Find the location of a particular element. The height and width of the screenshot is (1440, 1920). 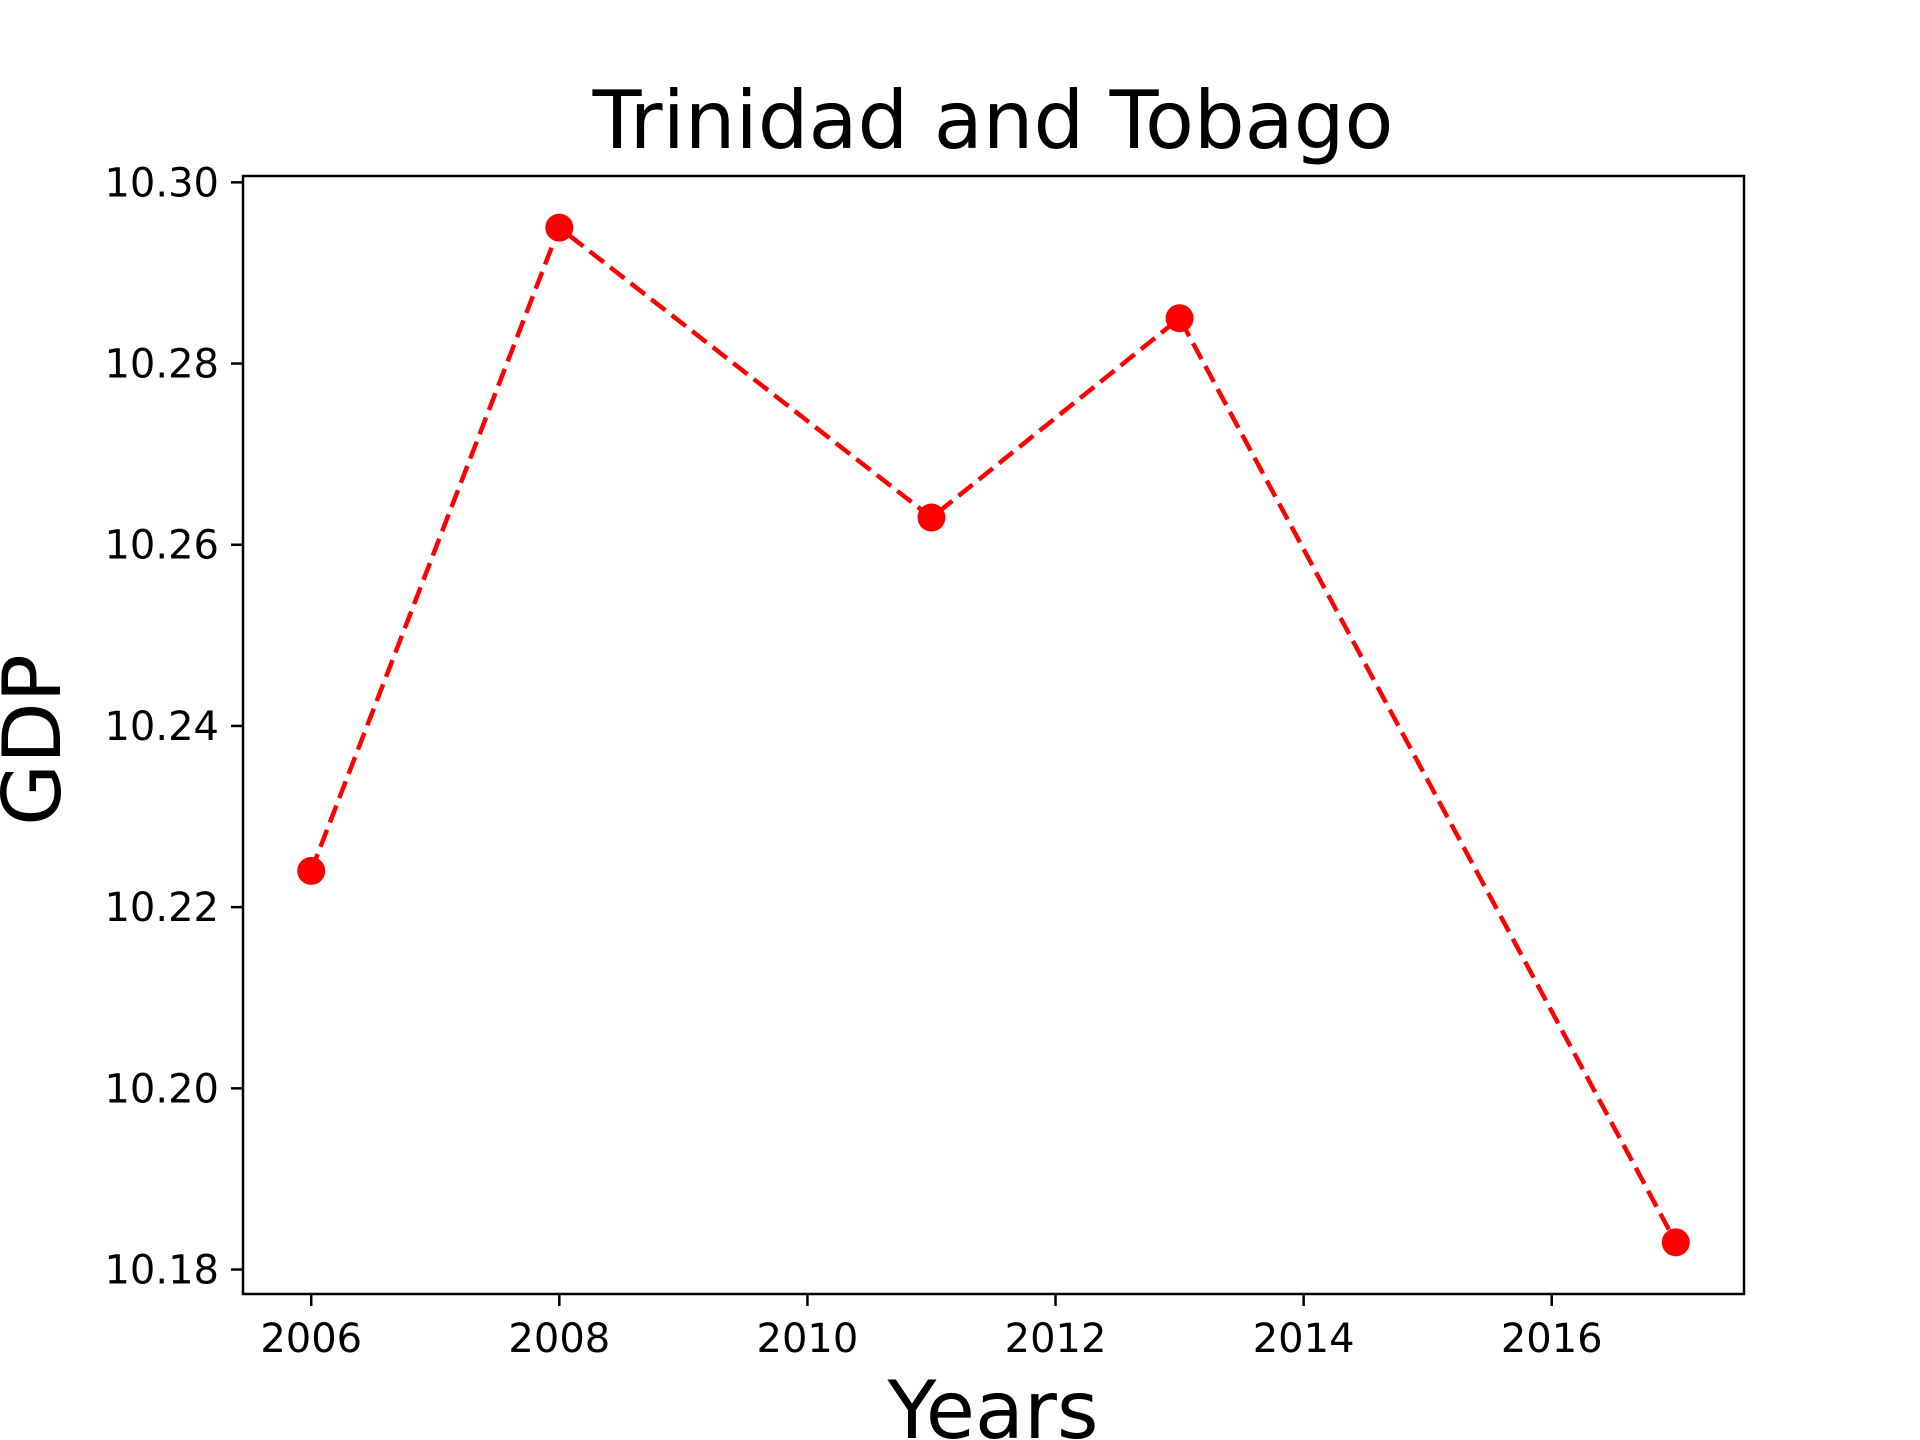

y-tick-label: 10.24 is located at coordinates (161, 727).